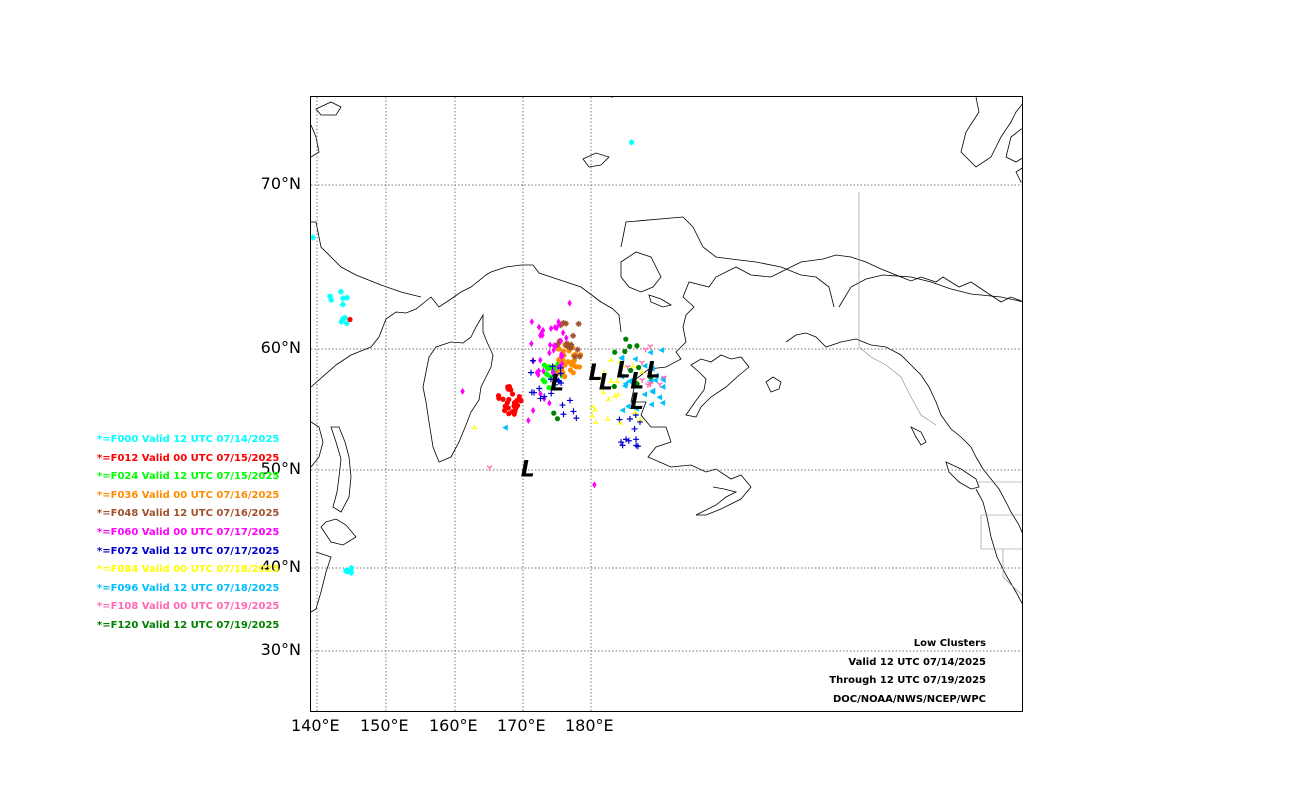 The image size is (1300, 800). Describe the element at coordinates (909, 699) in the screenshot. I see `info-source: DOC/NOAA/NWS/NCEP/WPC` at that location.